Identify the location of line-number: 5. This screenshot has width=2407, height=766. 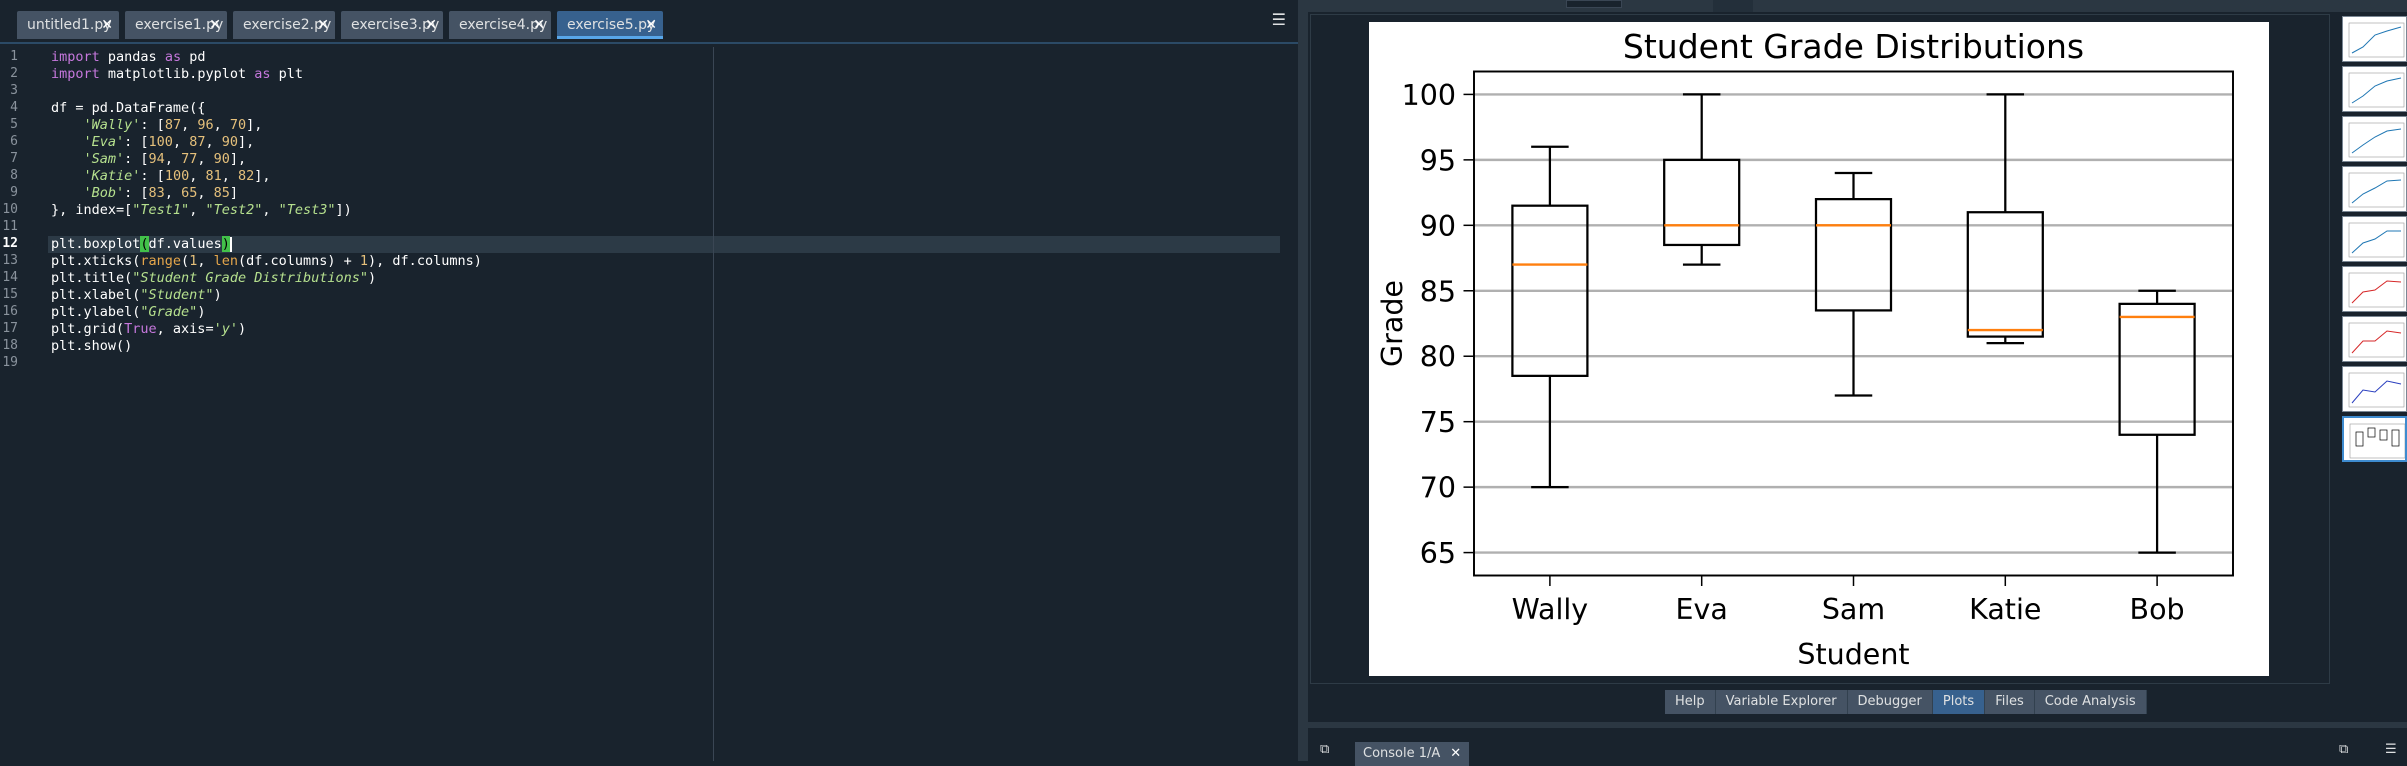
(14, 124).